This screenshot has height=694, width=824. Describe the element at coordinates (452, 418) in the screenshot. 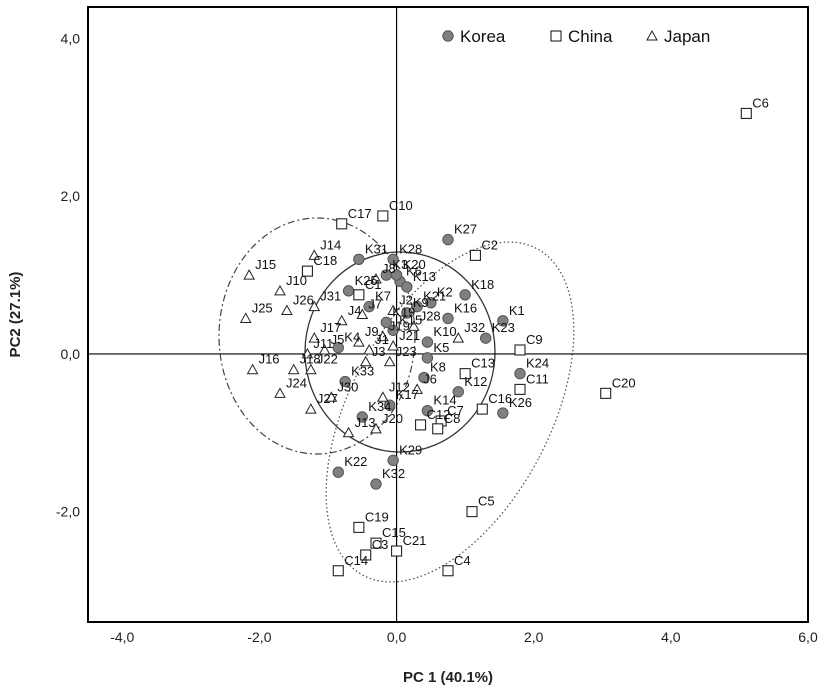

I see `point-label: C8` at that location.